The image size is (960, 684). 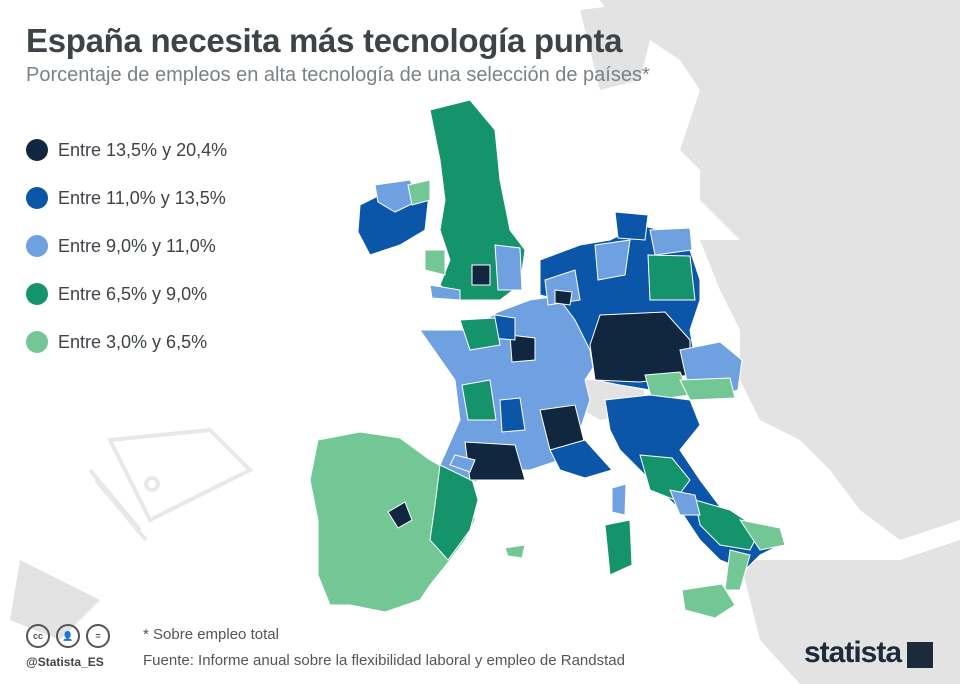 I want to click on legend-item: Entre 13,5% y 20,4%, so click(x=126, y=150).